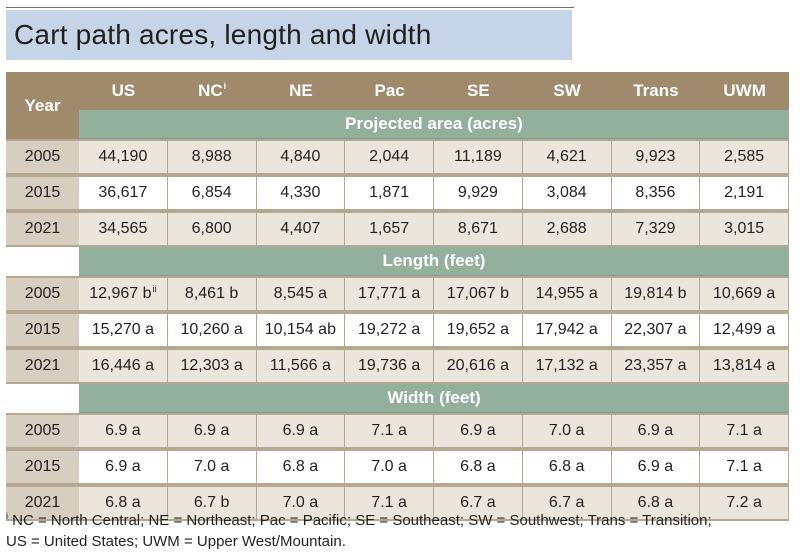  Describe the element at coordinates (301, 366) in the screenshot. I see `cell-ne: 11,566 a` at that location.